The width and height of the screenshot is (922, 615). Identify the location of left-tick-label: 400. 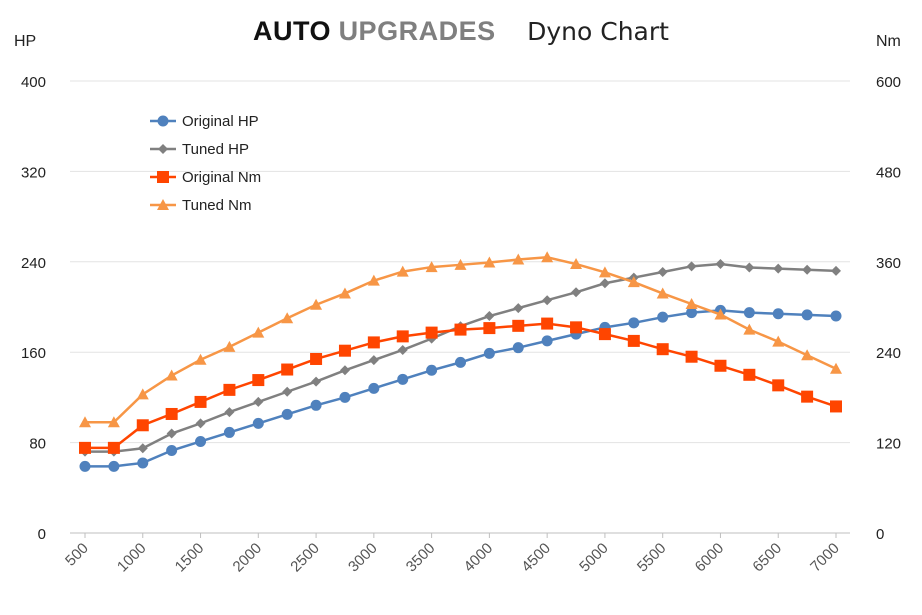
(33, 82).